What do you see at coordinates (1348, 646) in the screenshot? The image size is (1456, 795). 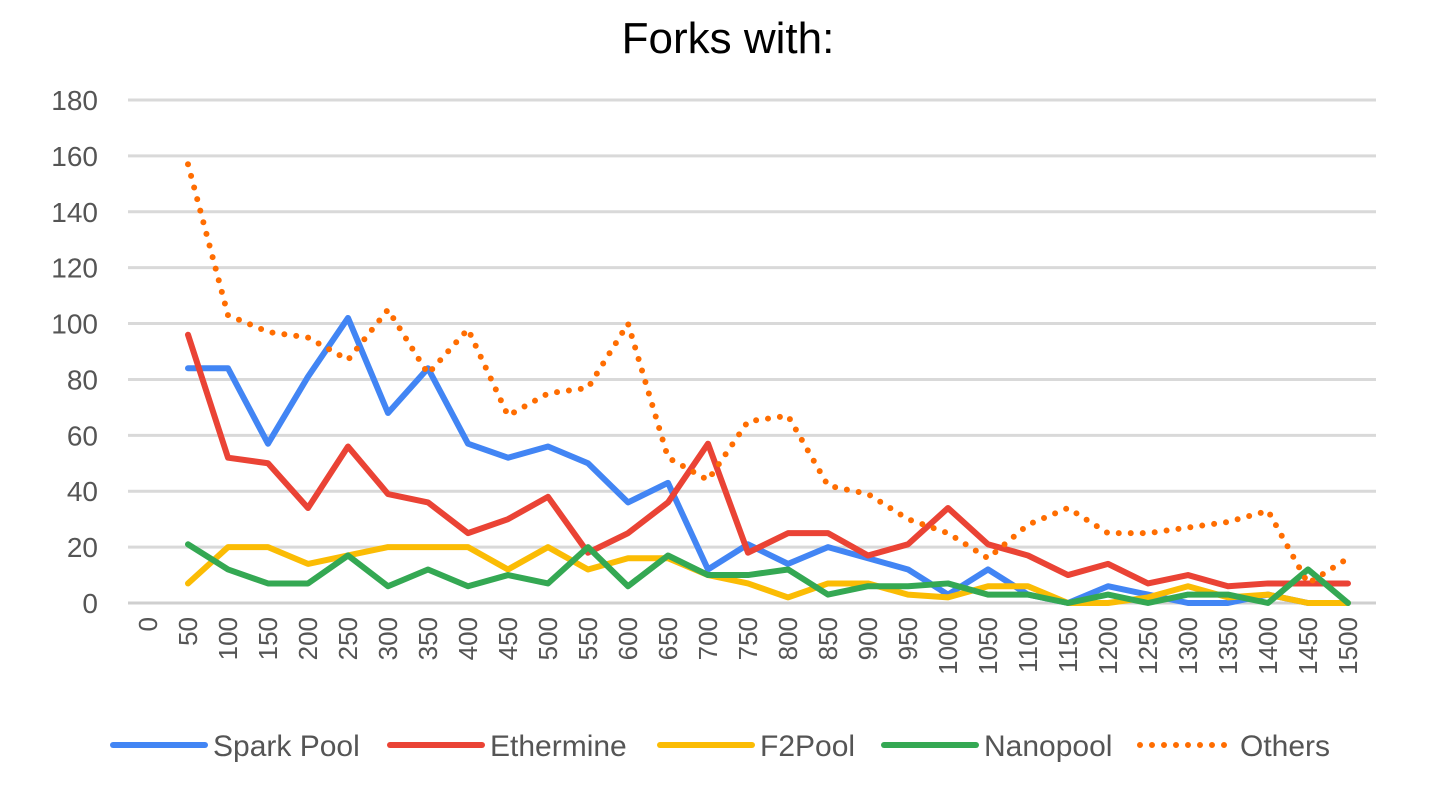 I see `x-tick-label: 1500` at bounding box center [1348, 646].